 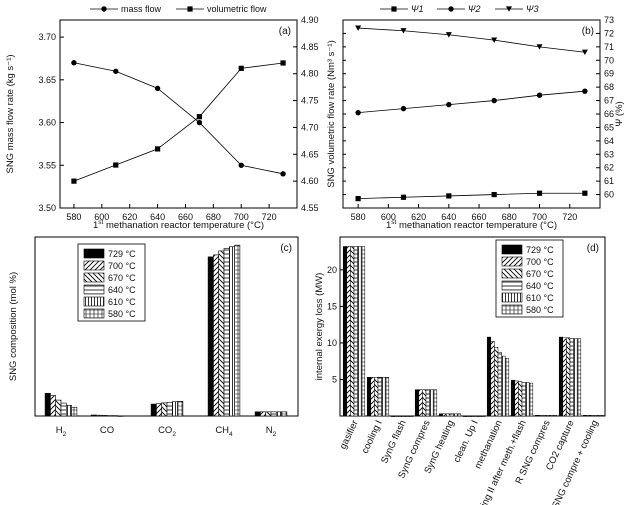 What do you see at coordinates (609, 181) in the screenshot?
I see `y-tick-label: 61` at bounding box center [609, 181].